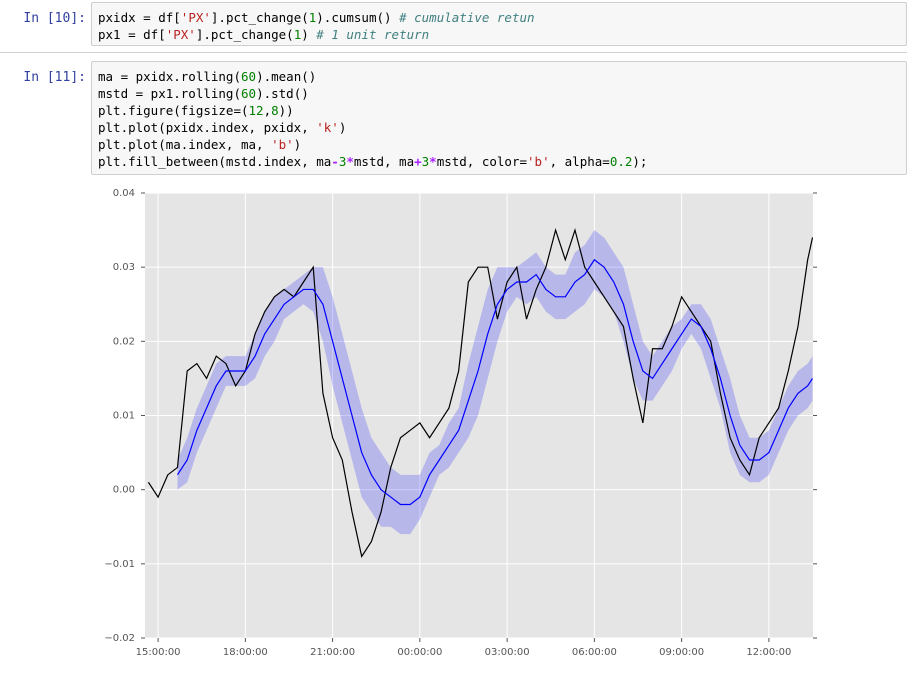 The height and width of the screenshot is (675, 907). I want to click on x-tick-label: 00:00:00, so click(419, 652).